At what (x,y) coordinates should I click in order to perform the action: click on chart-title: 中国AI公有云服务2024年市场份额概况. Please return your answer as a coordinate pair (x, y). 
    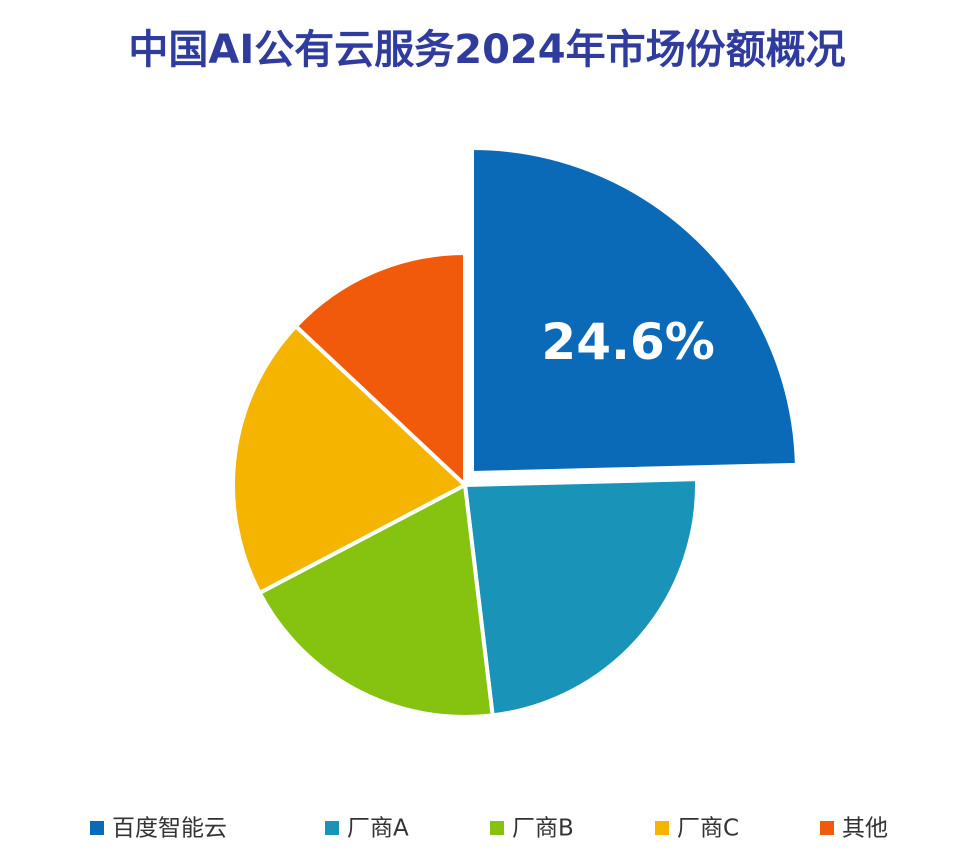
    Looking at the image, I should click on (486, 50).